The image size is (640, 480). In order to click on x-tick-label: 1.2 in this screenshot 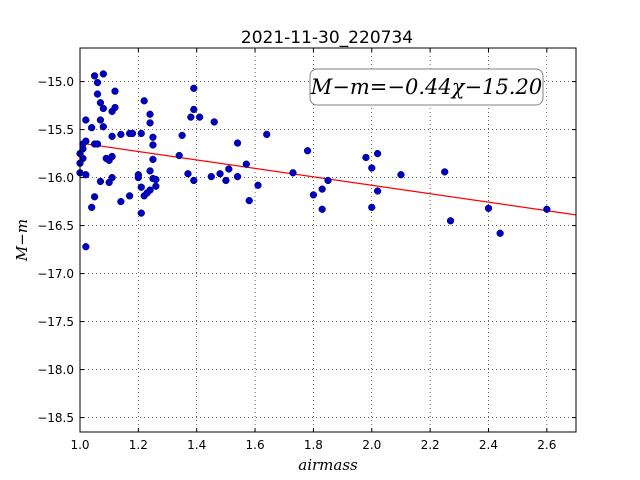, I will do `click(138, 445)`.